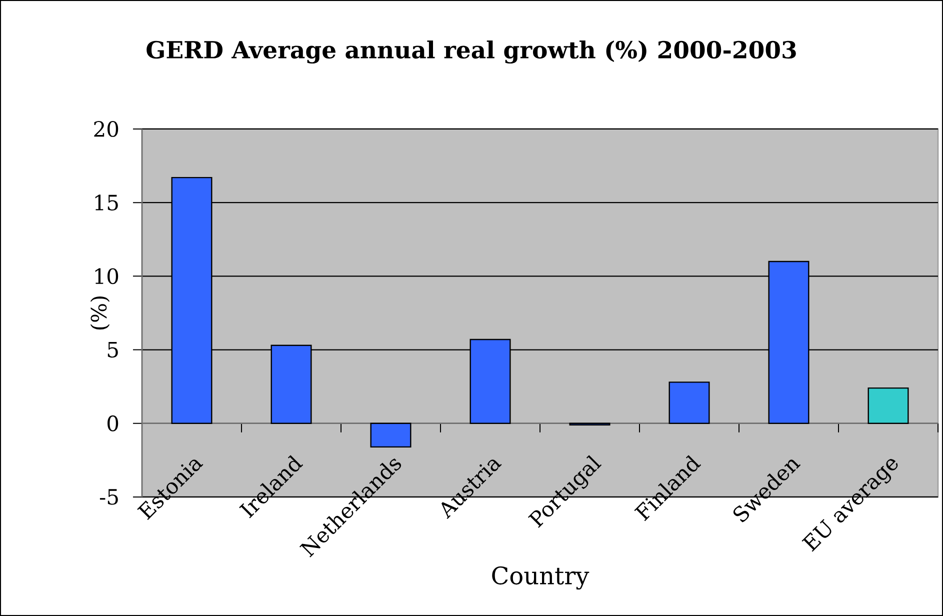  Describe the element at coordinates (109, 497) in the screenshot. I see `y-tick-label: -5` at that location.